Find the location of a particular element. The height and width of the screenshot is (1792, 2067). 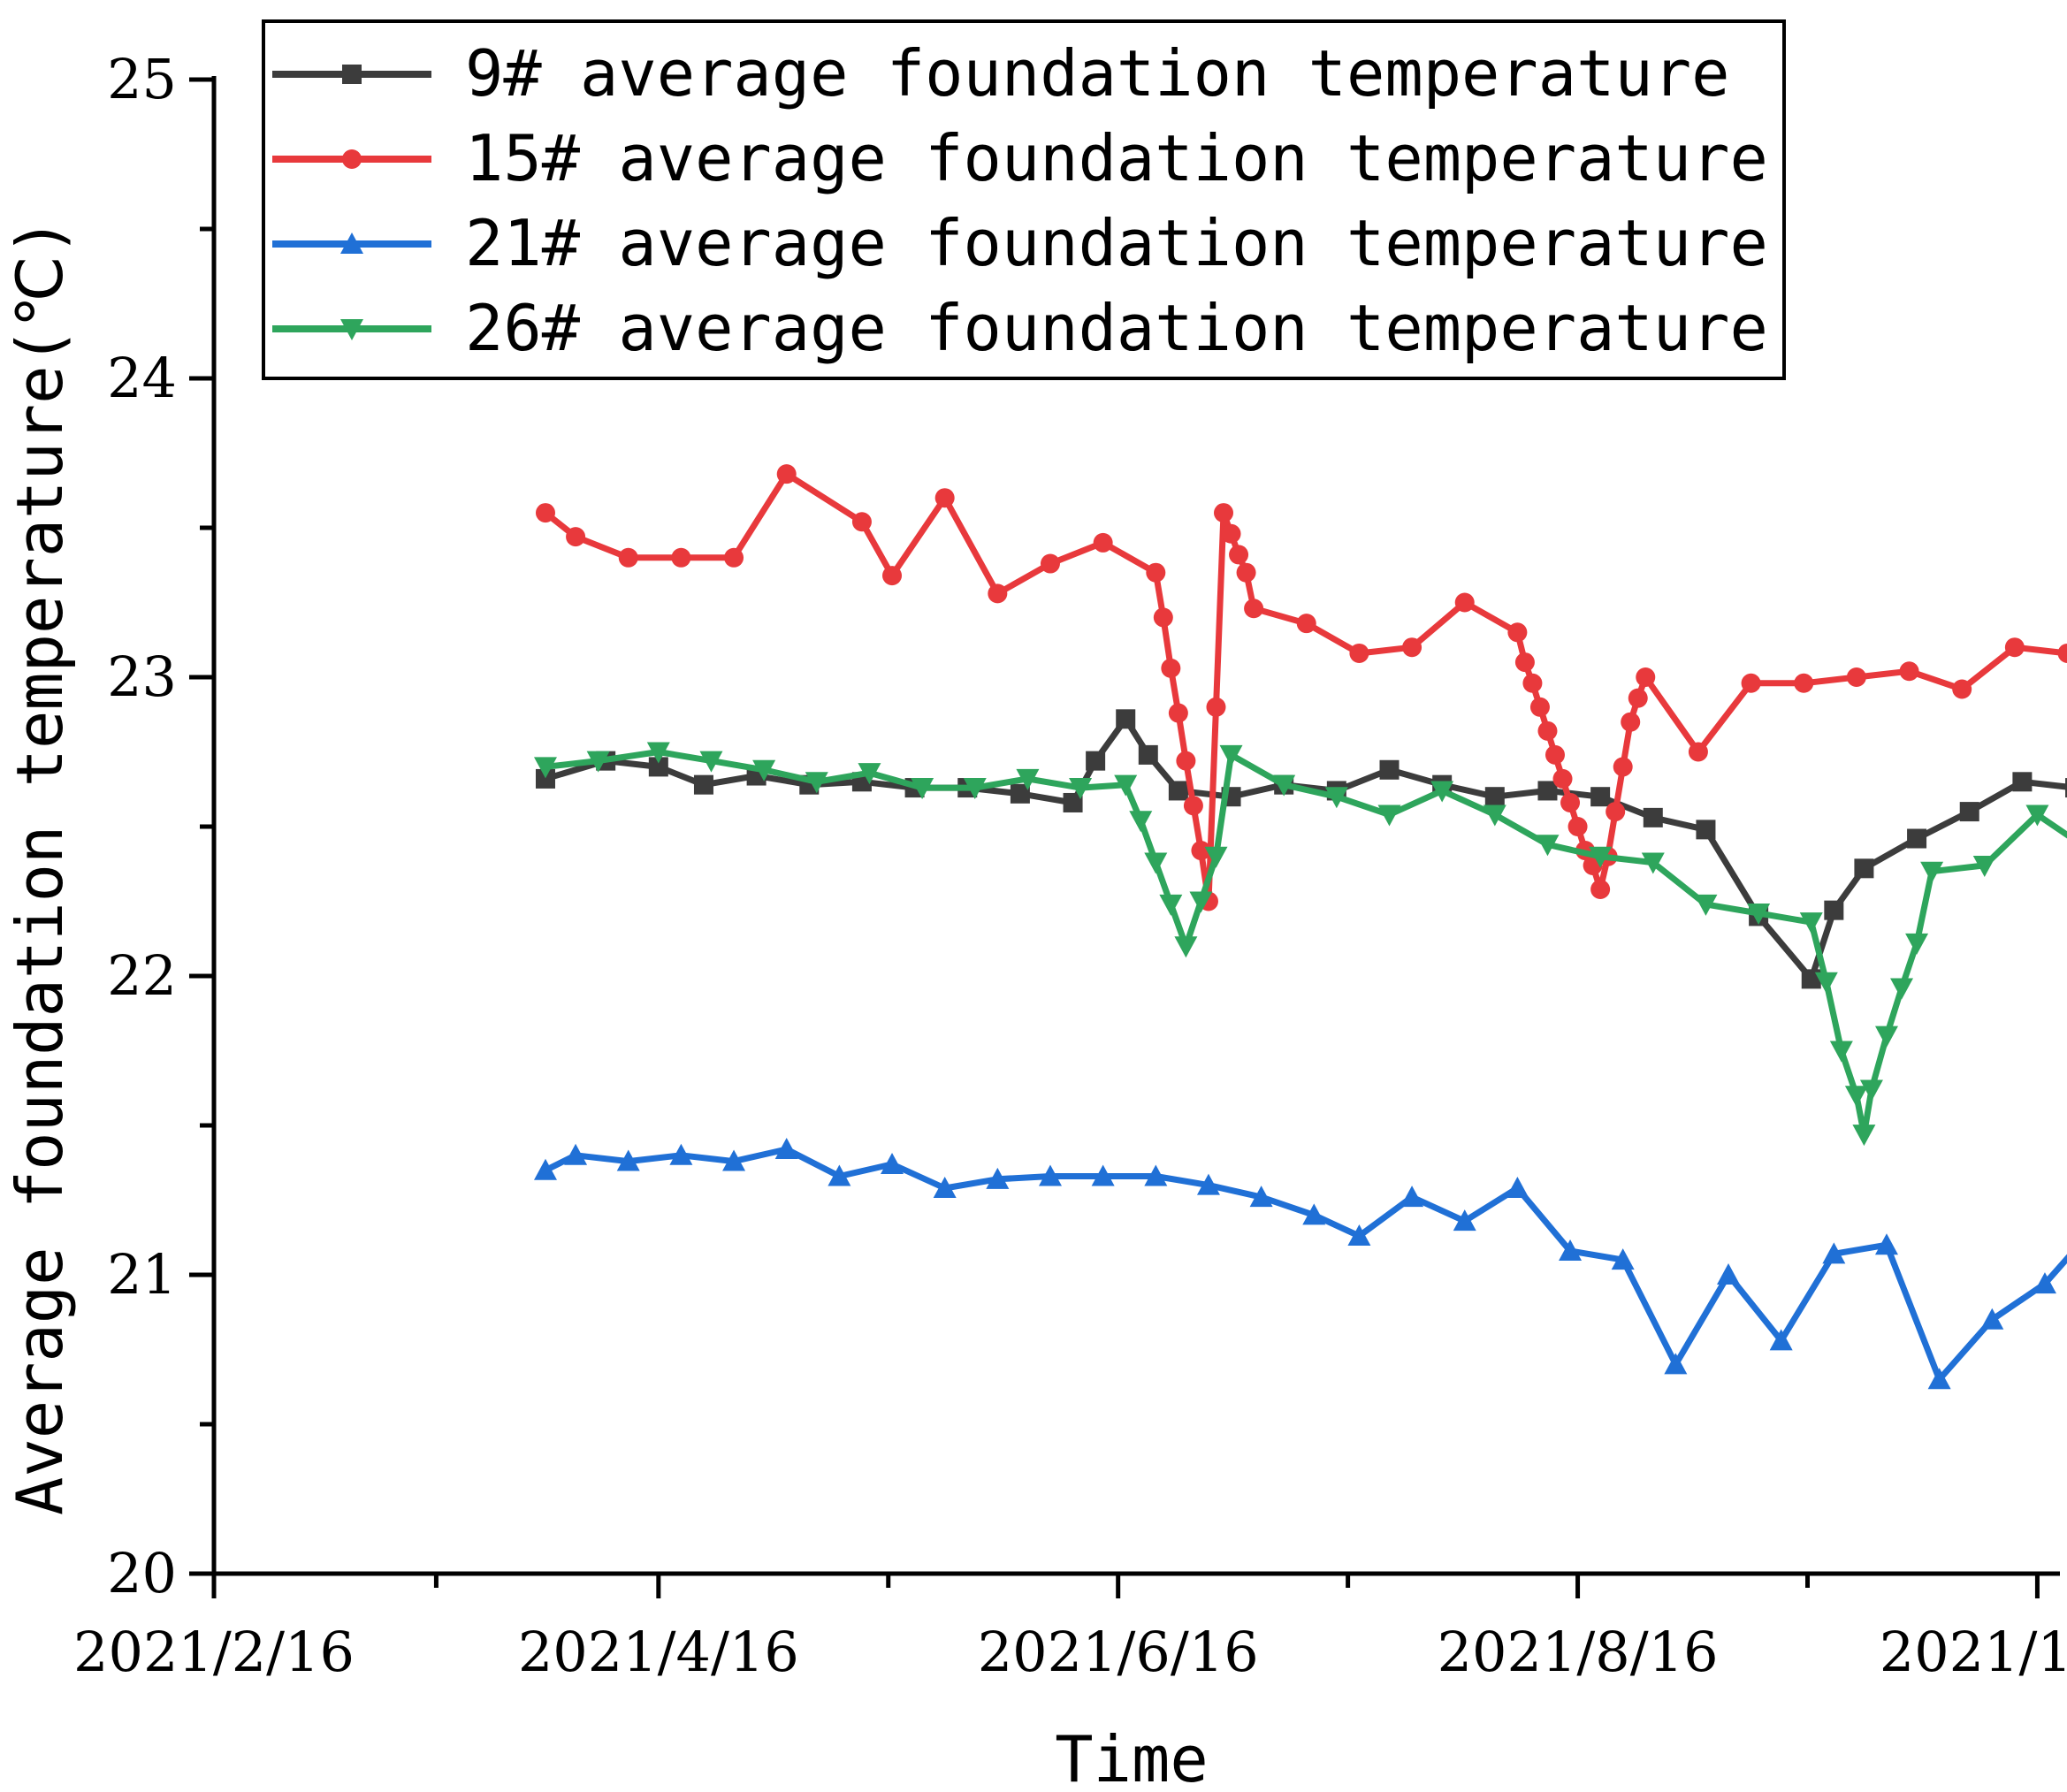

legend-label: 15# average foundation temperature is located at coordinates (1116, 158).